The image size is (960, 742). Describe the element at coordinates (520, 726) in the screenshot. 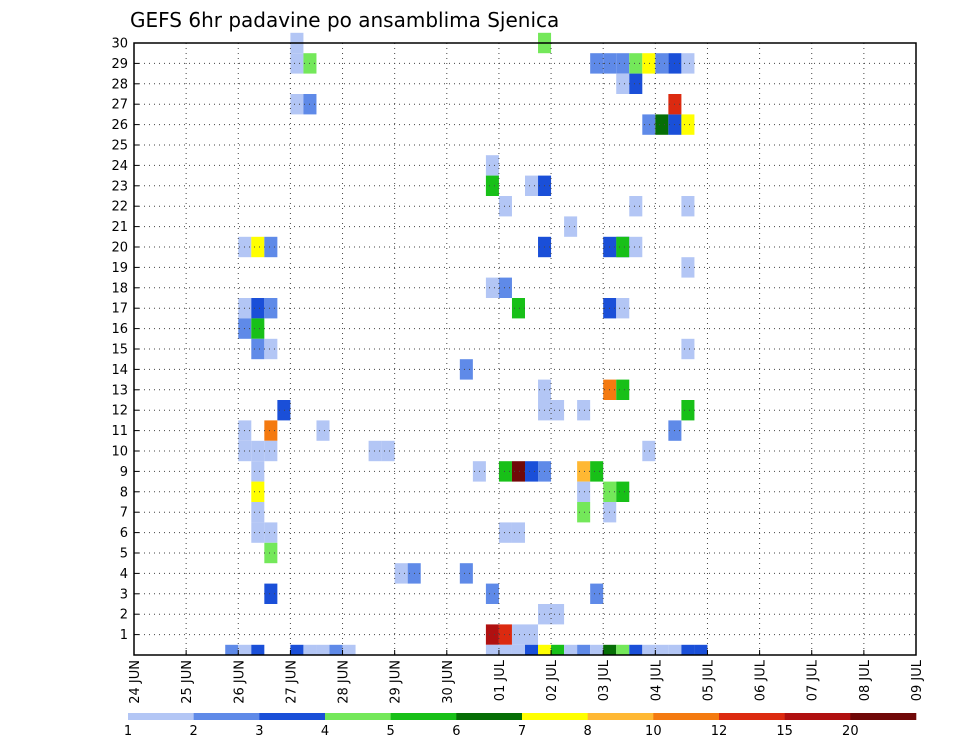

I see `color-scale-legend: 1 2 3 4 5 6 7 8 10 12 15 20` at that location.